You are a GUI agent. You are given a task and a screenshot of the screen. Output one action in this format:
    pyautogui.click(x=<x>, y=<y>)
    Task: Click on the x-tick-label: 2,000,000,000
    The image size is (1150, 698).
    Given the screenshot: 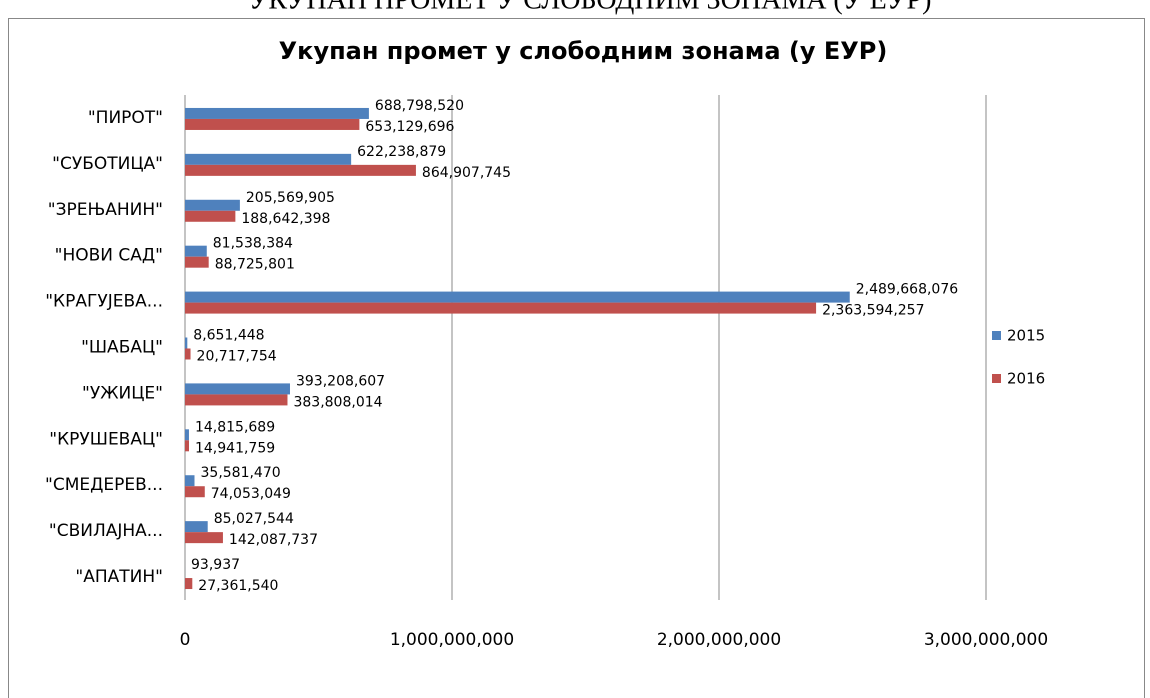 What is the action you would take?
    pyautogui.click(x=719, y=640)
    